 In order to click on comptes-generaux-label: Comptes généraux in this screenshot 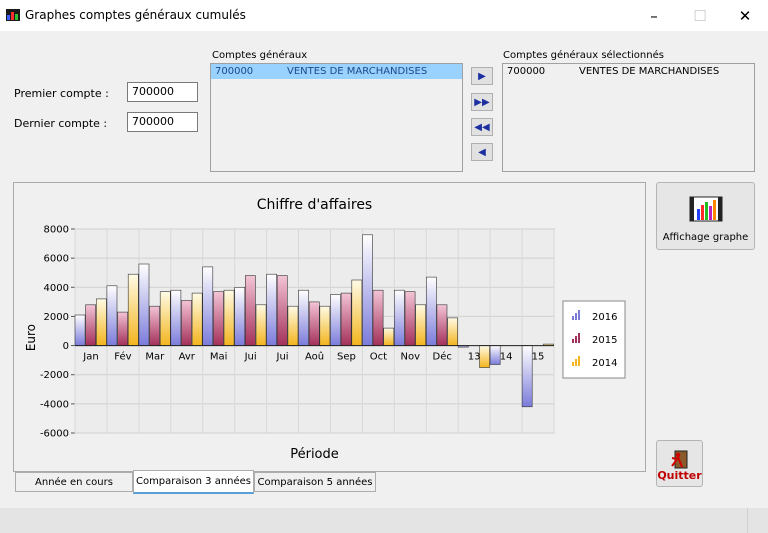, I will do `click(260, 55)`.